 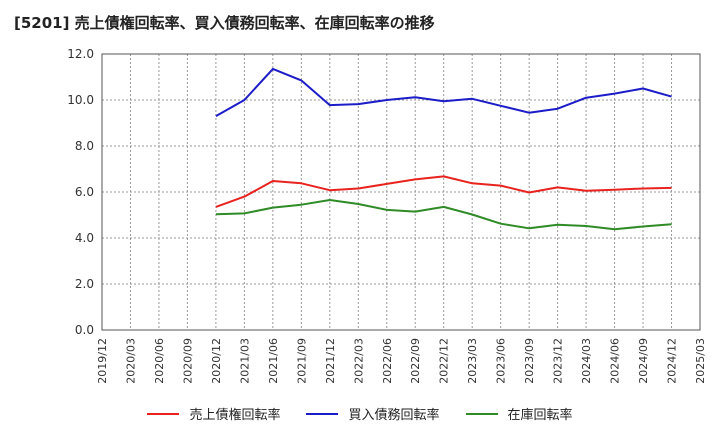 What do you see at coordinates (358, 361) in the screenshot?
I see `x-tick-label: 2022/03` at bounding box center [358, 361].